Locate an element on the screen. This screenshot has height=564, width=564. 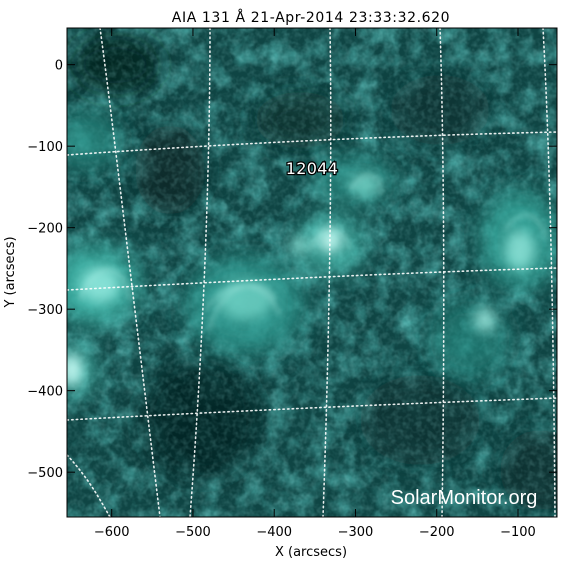
x-tick-label: −100 is located at coordinates (518, 532).